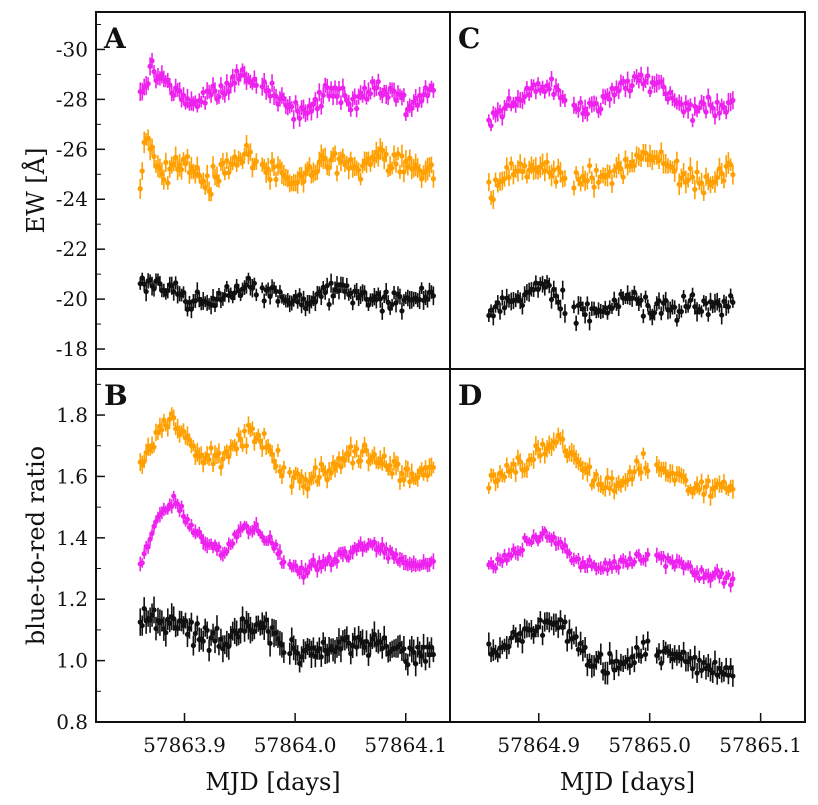 This screenshot has width=818, height=805. What do you see at coordinates (538, 745) in the screenshot?
I see `x-tick-label: 57864.9` at bounding box center [538, 745].